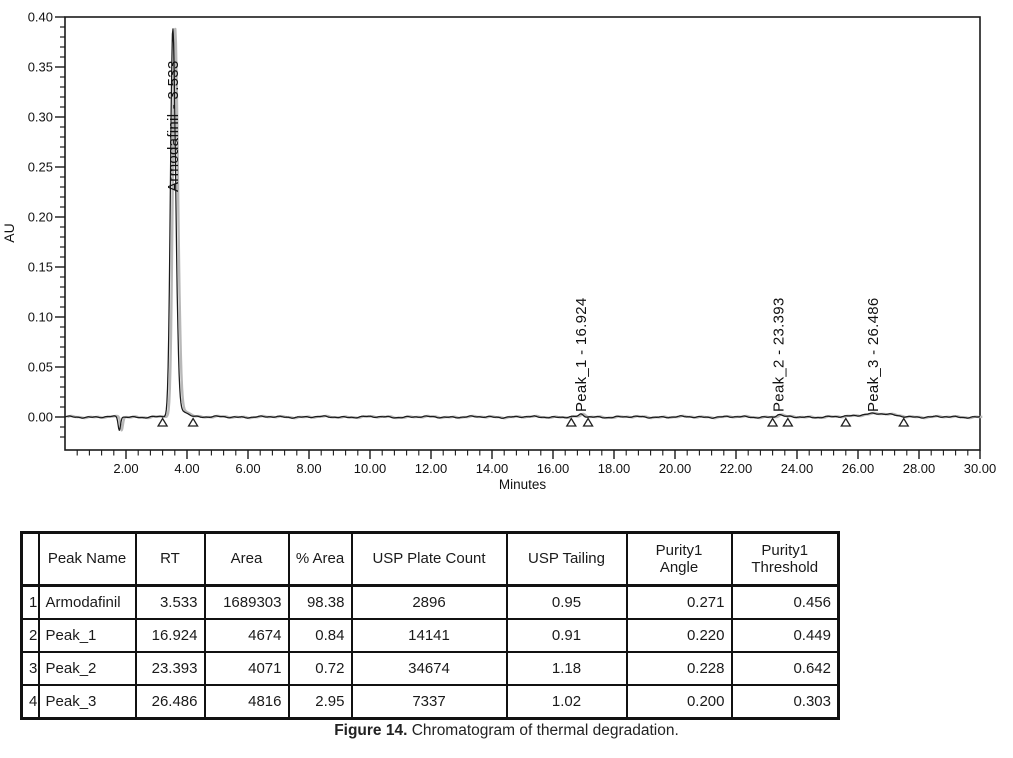 The width and height of the screenshot is (1013, 758). Describe the element at coordinates (679, 602) in the screenshot. I see `table-cell: 0.271` at that location.